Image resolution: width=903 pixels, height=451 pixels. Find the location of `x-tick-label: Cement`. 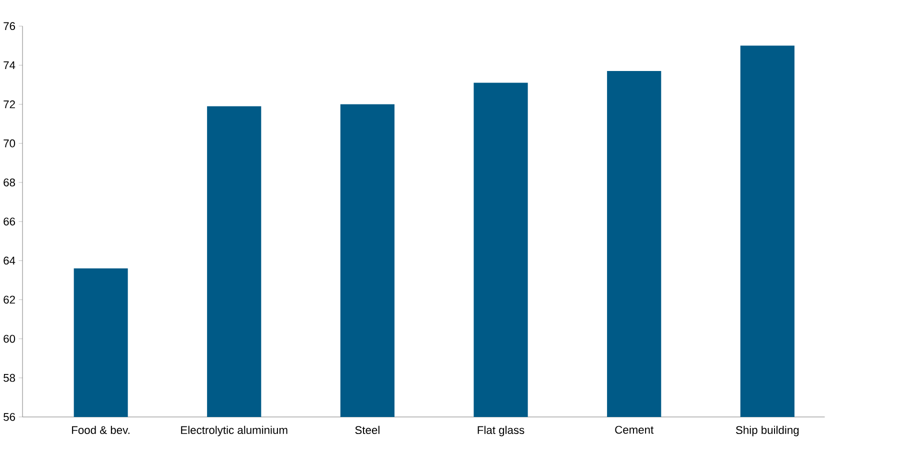

x-tick-label: Cement is located at coordinates (634, 430).